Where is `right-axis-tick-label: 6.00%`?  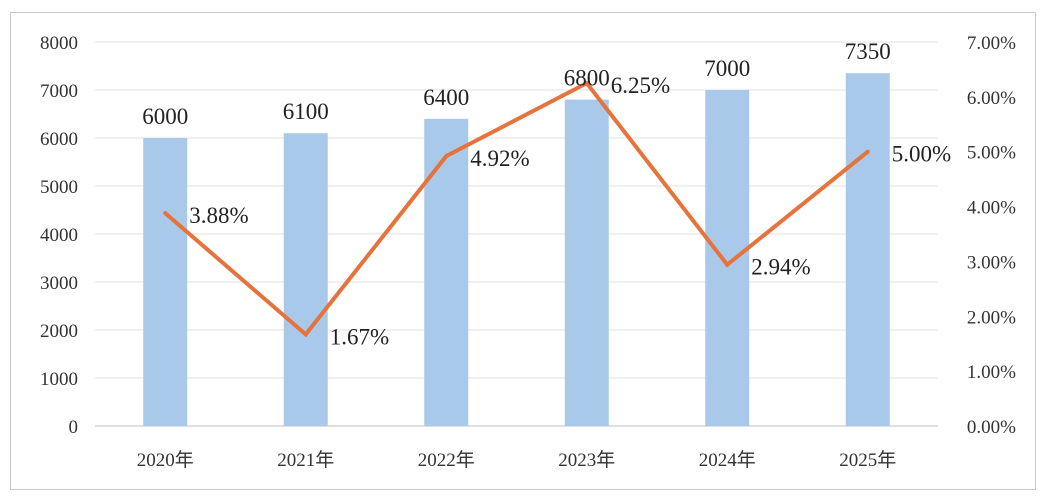
right-axis-tick-label: 6.00% is located at coordinates (991, 98).